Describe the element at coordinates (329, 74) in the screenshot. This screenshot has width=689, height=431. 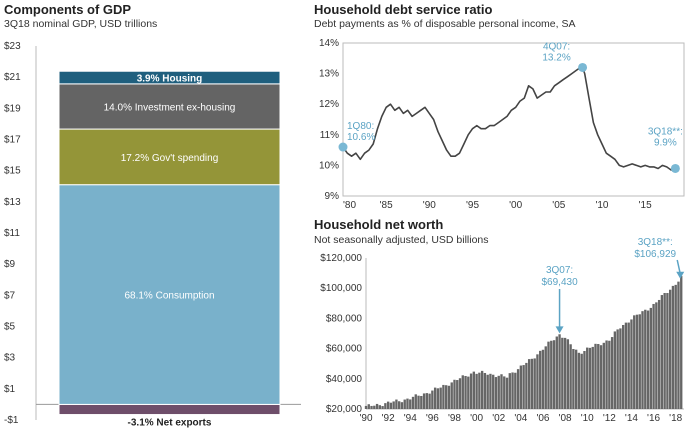
I see `debt-y-tick-label: 13%` at that location.